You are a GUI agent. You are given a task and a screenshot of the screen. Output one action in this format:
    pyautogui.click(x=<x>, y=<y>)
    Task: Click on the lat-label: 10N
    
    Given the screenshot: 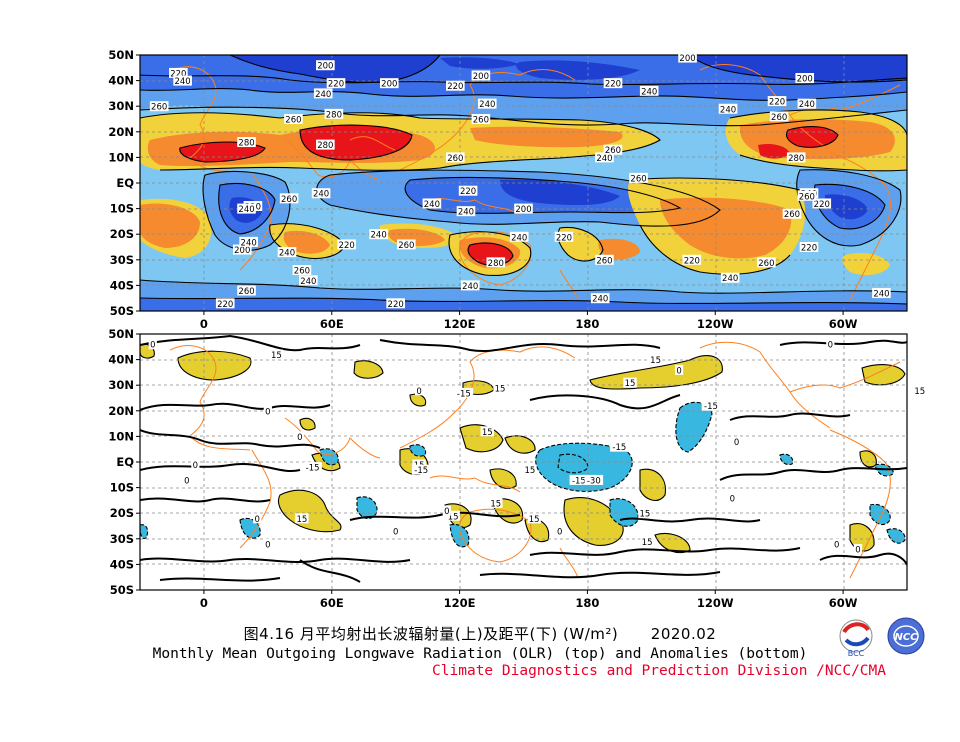 What is the action you would take?
    pyautogui.click(x=121, y=157)
    